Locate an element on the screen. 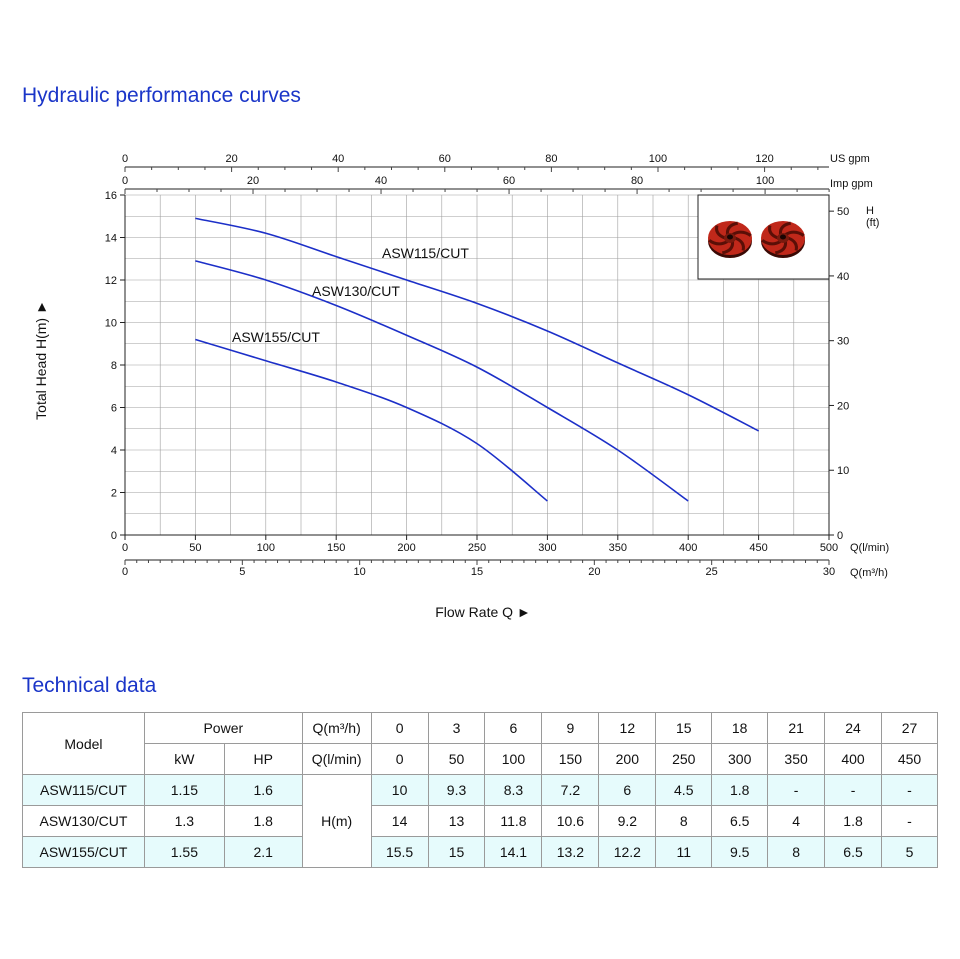  m3h-tick-label: 10 is located at coordinates (360, 572).